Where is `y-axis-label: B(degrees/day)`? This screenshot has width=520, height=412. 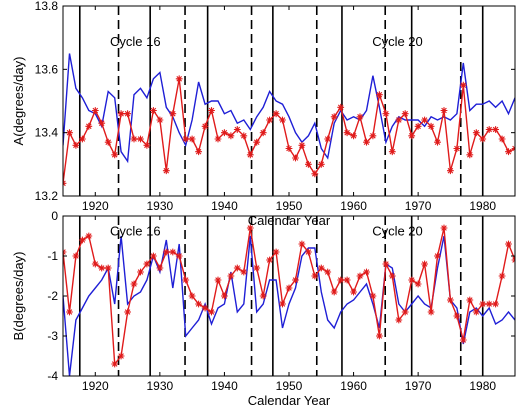 y-axis-label: B(degrees/day) is located at coordinates (18, 296).